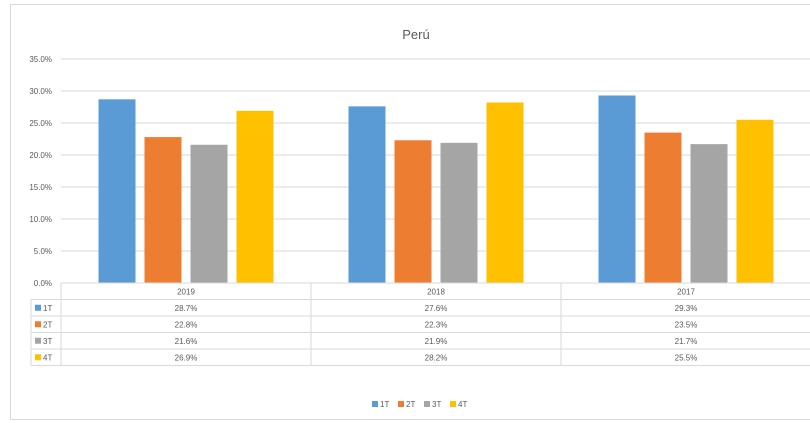 This screenshot has height=423, width=810. Describe the element at coordinates (436, 341) in the screenshot. I see `data-label: 21.9%` at that location.